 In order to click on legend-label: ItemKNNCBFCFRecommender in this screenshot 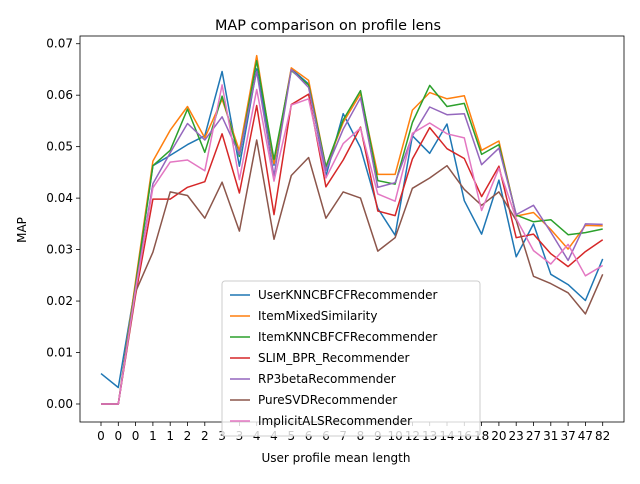, I will do `click(347, 337)`.